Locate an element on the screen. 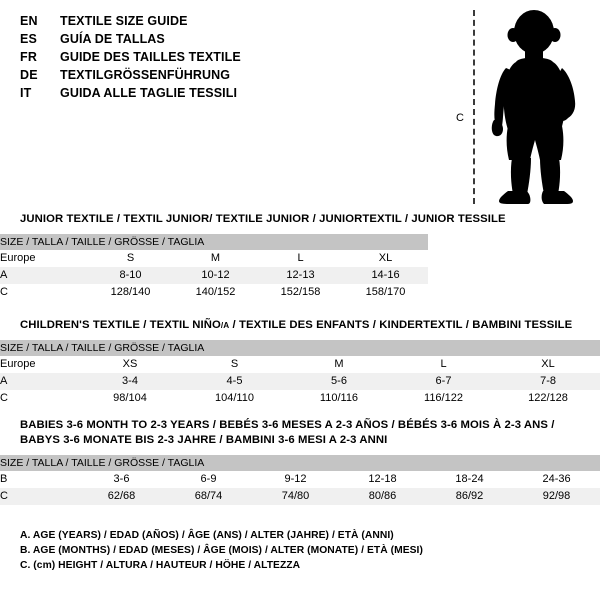  table-cell: 80/86 is located at coordinates (382, 496).